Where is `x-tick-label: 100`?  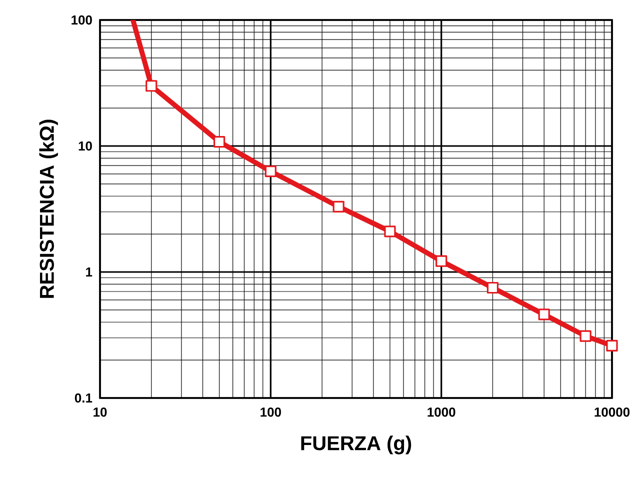
x-tick-label: 100 is located at coordinates (270, 412).